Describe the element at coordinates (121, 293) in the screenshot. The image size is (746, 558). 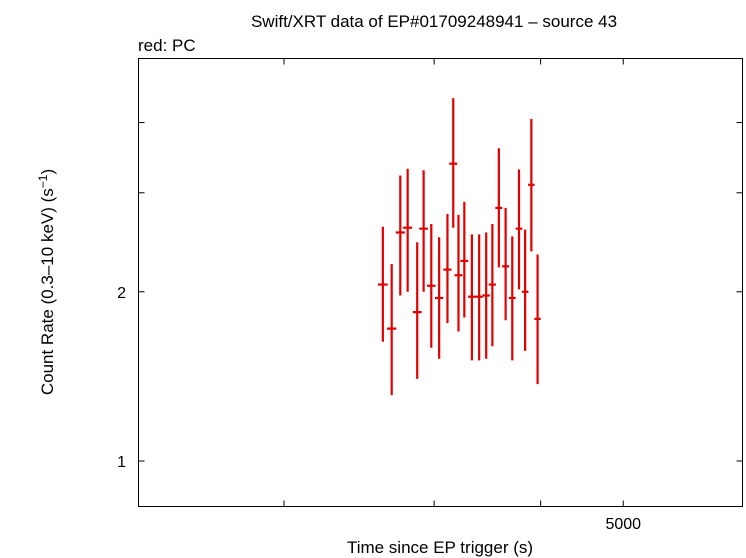
I see `y-tick-label: 2` at that location.